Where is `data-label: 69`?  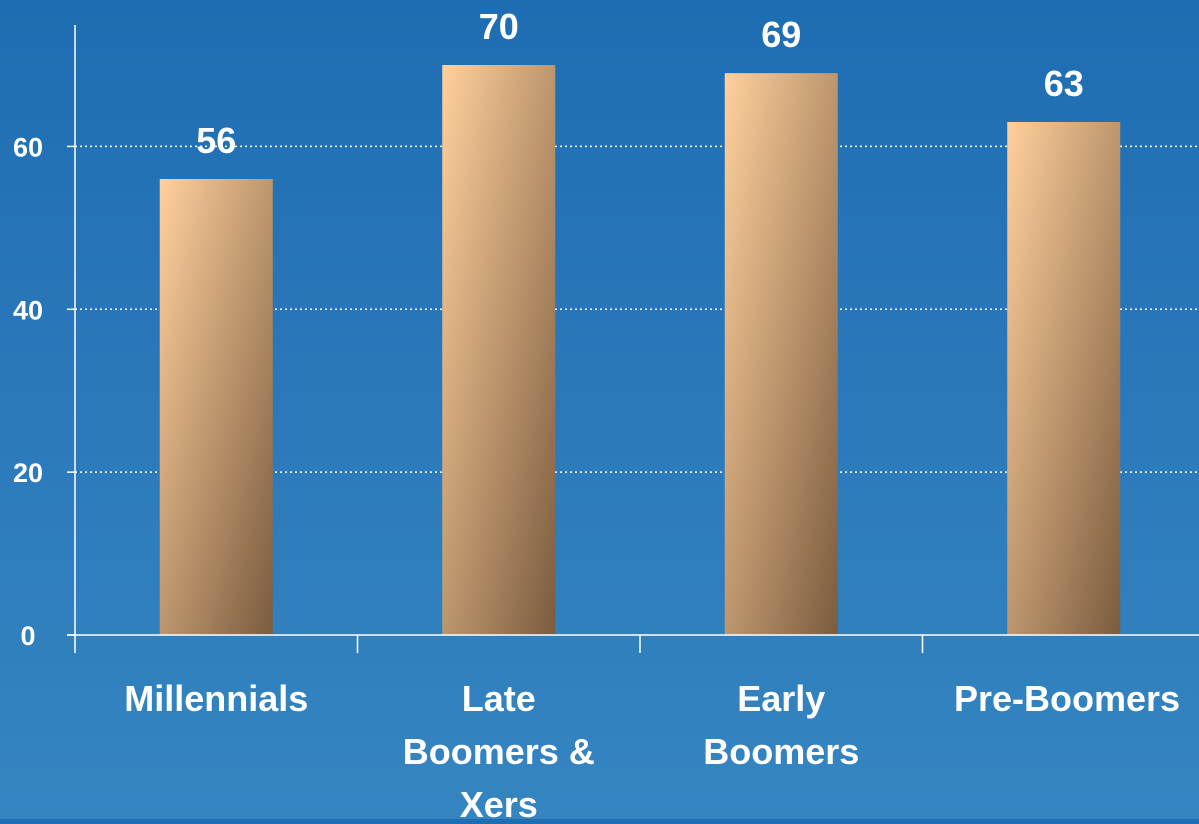 data-label: 69 is located at coordinates (781, 34).